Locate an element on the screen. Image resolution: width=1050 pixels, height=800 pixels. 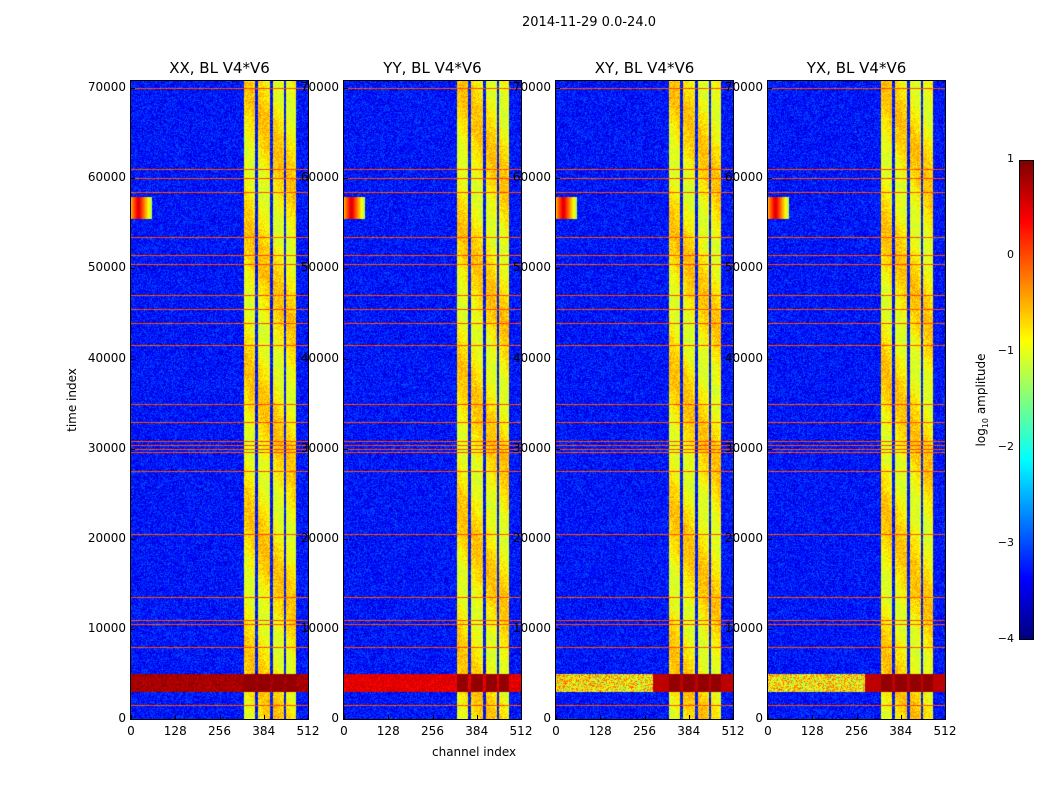
panel-title: XY, BL V4*V6 is located at coordinates (644, 68).